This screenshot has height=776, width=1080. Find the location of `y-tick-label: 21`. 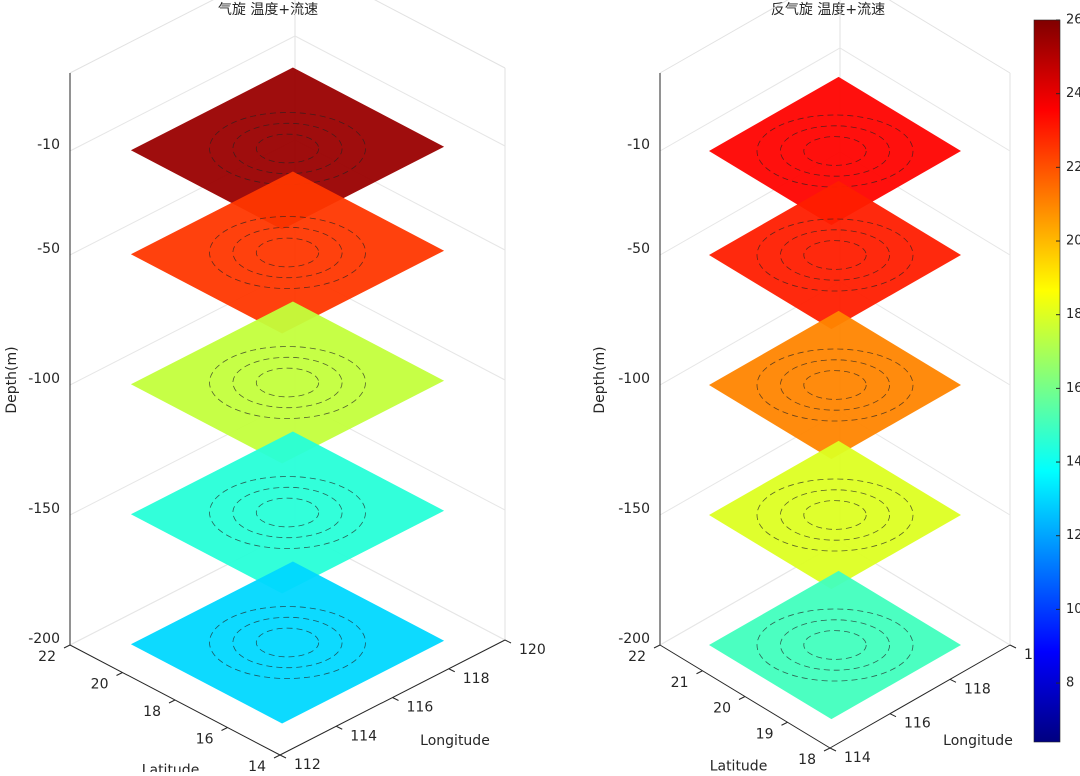

y-tick-label: 21 is located at coordinates (680, 683).